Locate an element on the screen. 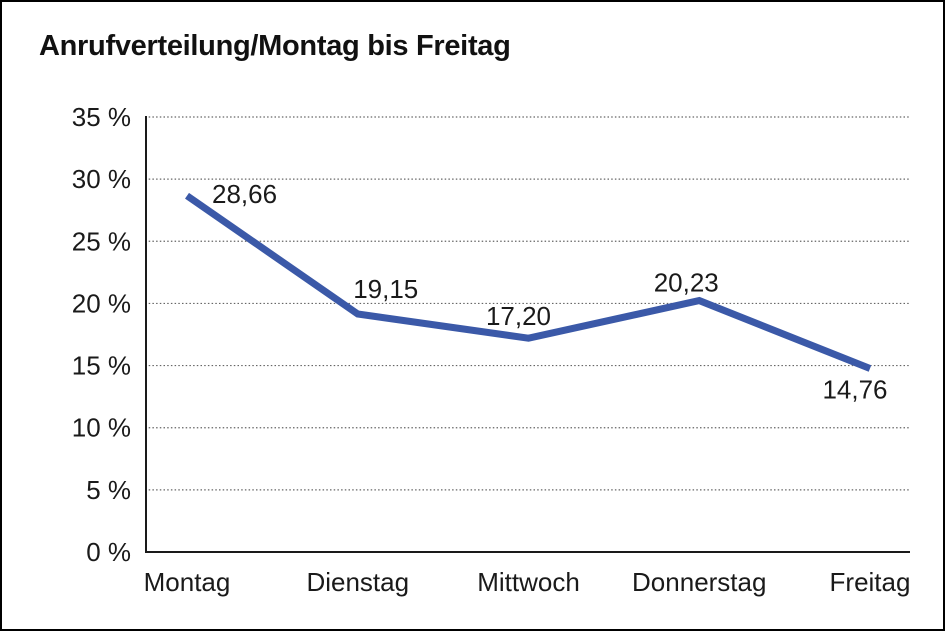  y-tick-label: 0 % is located at coordinates (108, 552).